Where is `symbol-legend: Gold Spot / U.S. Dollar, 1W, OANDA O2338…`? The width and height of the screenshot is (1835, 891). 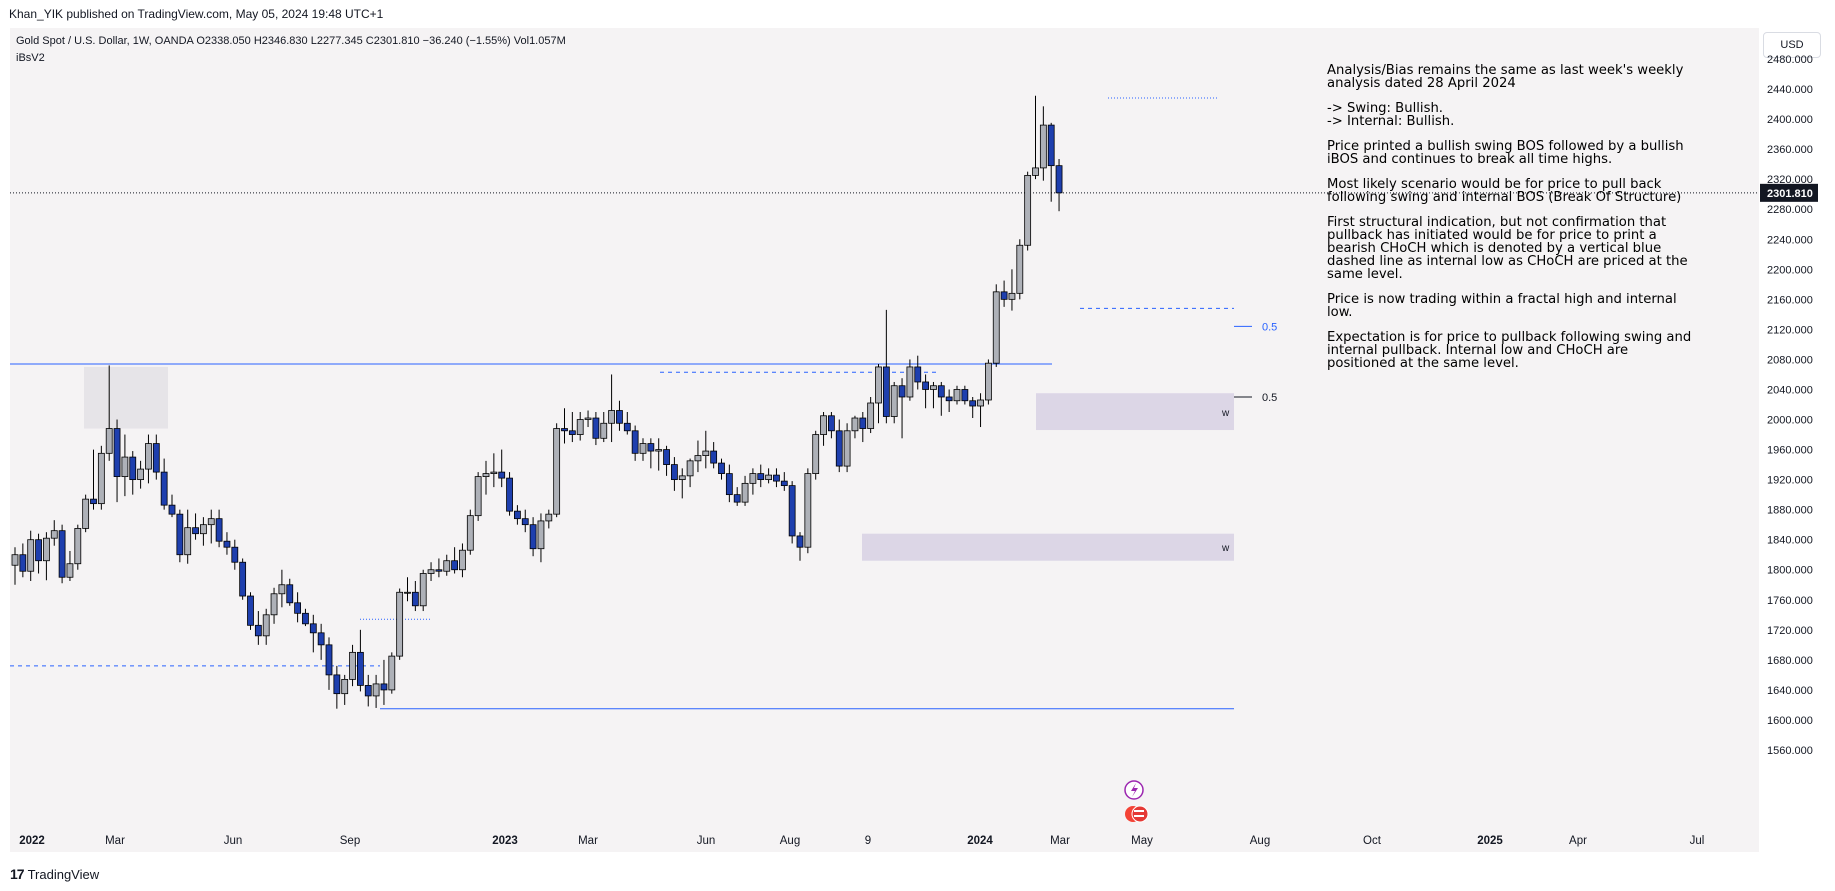
symbol-legend: Gold Spot / U.S. Dollar, 1W, OANDA O2338… is located at coordinates (291, 41).